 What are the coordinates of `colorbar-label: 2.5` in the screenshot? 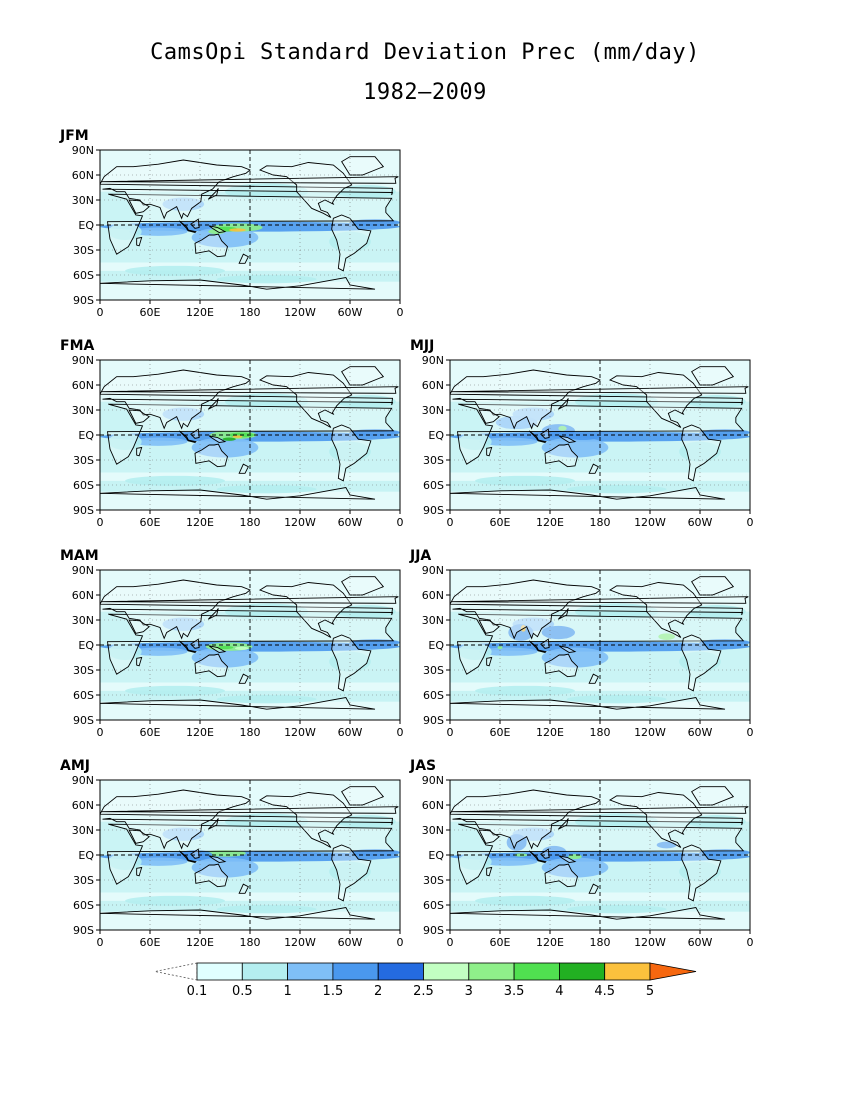 It's located at (423, 991).